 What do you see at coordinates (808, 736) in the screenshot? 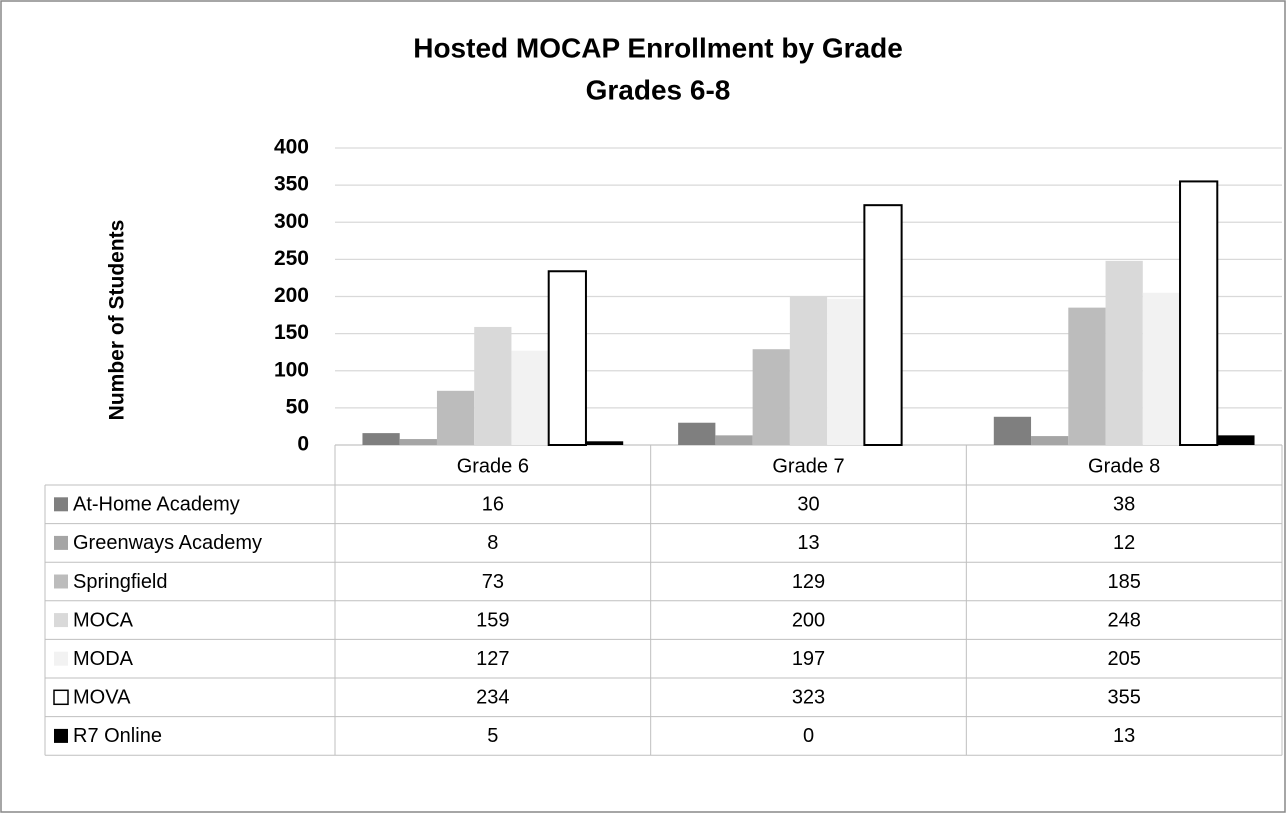
I see `table-value: 0` at bounding box center [808, 736].